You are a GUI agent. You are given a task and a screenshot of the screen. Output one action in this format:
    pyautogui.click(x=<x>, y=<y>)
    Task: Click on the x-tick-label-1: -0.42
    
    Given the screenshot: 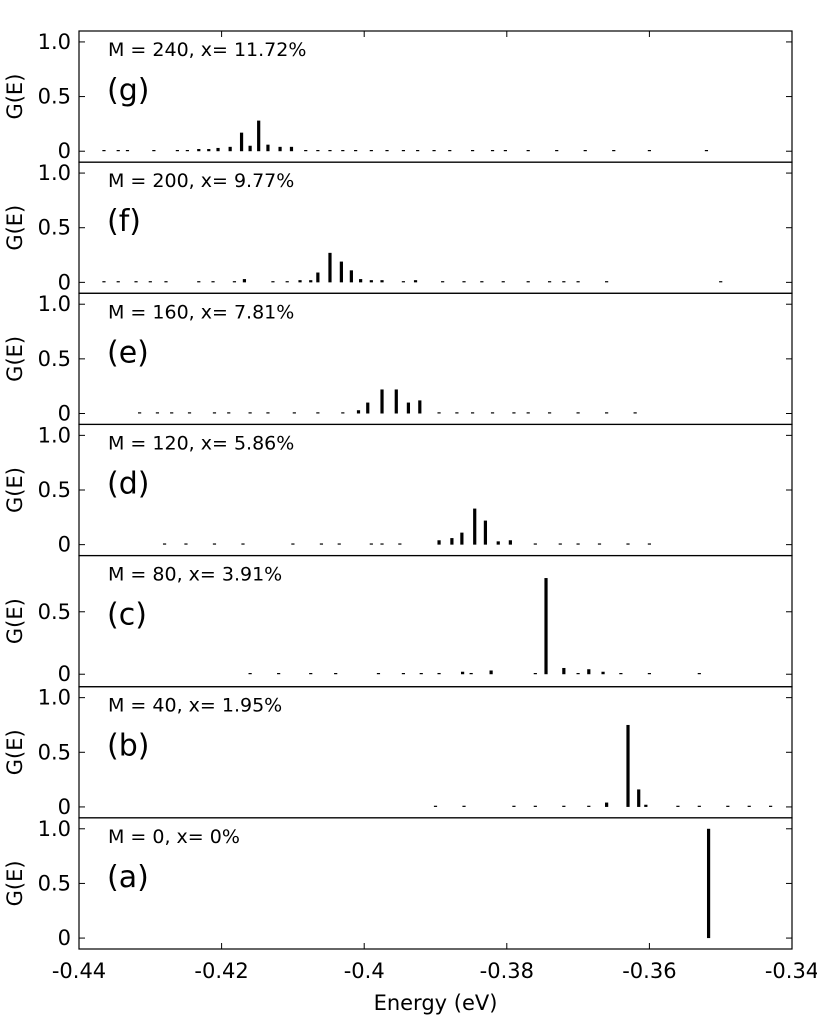 What is the action you would take?
    pyautogui.click(x=221, y=971)
    